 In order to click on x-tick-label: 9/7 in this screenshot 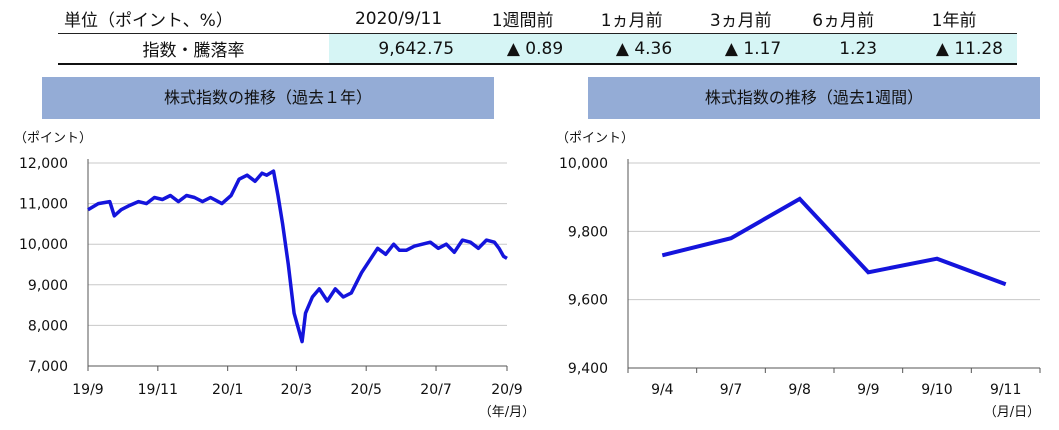, I will do `click(731, 390)`.